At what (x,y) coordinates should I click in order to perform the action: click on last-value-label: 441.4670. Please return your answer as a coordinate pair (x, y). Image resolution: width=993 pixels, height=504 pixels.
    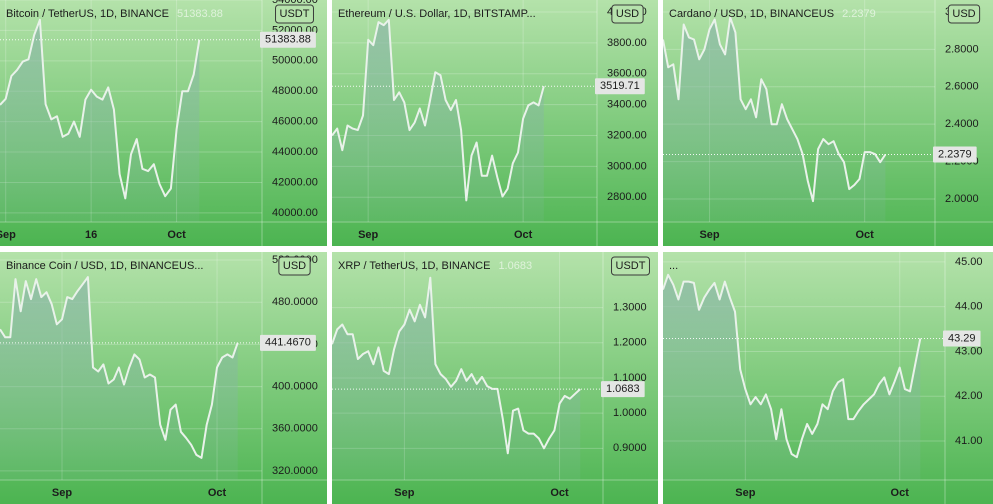
    Looking at the image, I should click on (288, 343).